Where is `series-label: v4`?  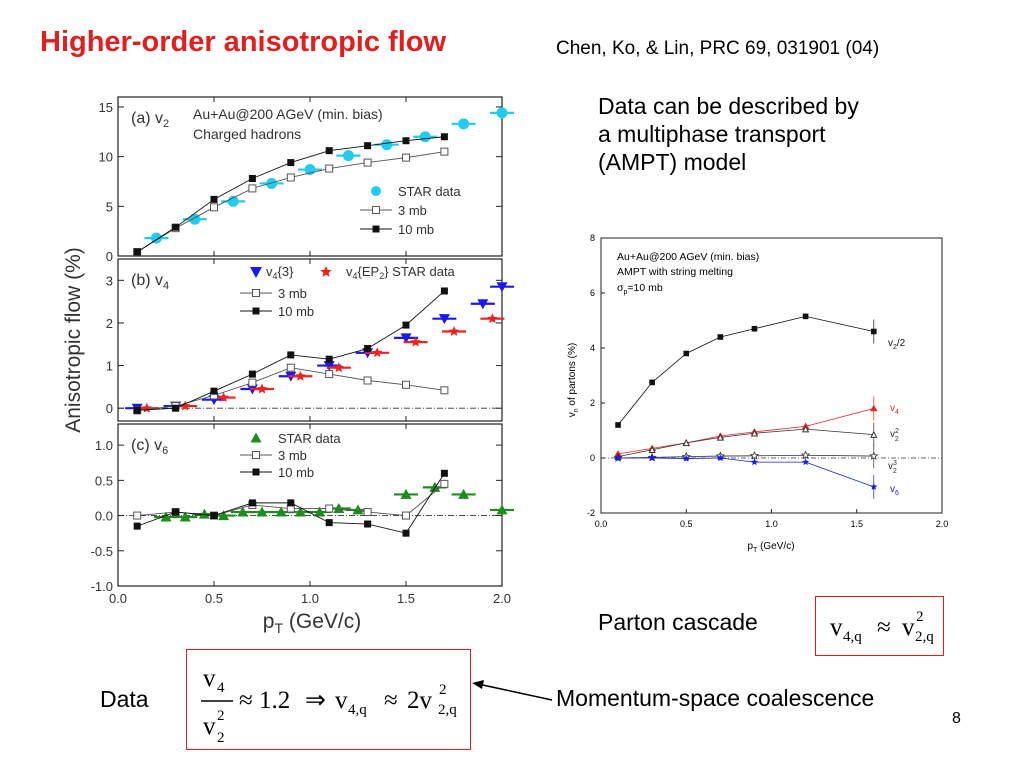 series-label: v4 is located at coordinates (894, 409).